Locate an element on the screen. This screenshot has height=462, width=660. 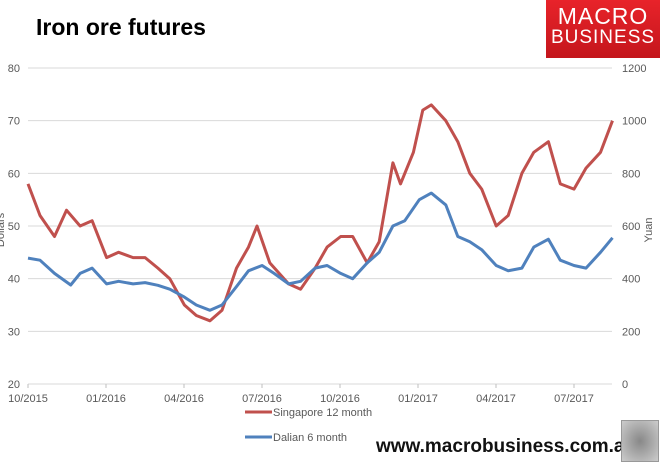
left-tick-label: 60 is located at coordinates (14, 174).